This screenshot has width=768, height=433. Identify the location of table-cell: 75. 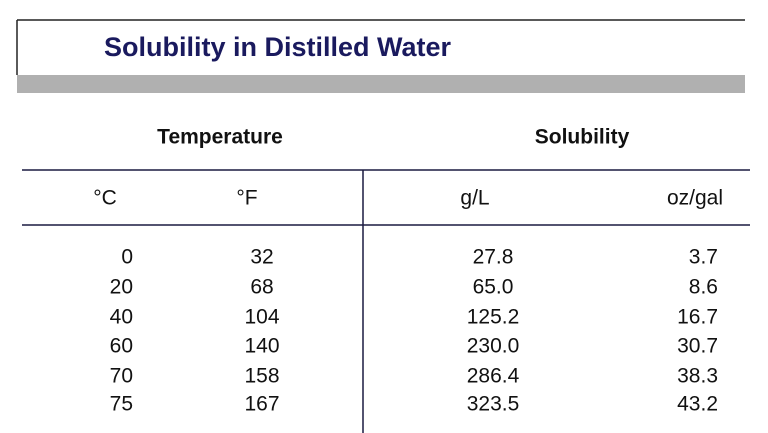
(121, 404).